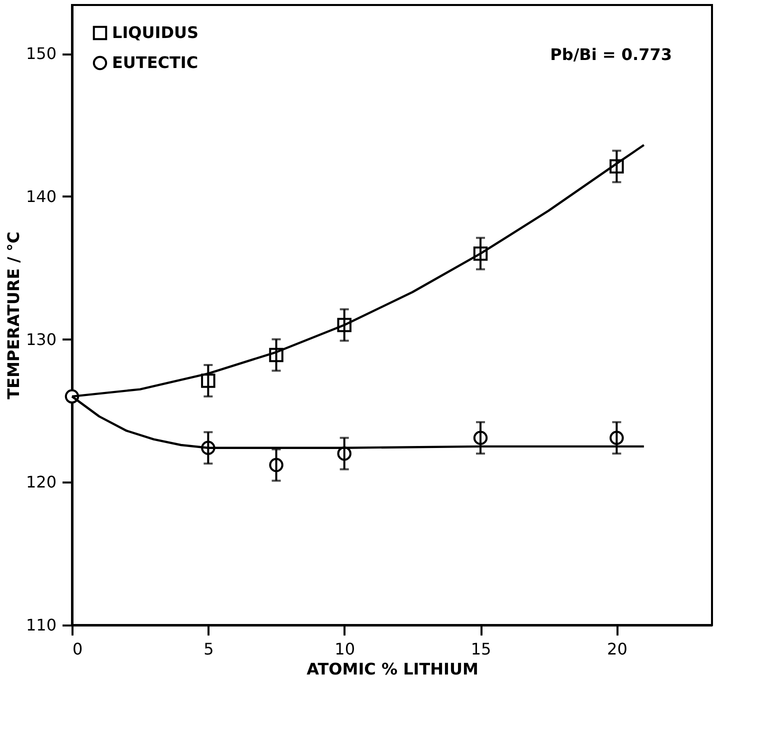 The height and width of the screenshot is (733, 778). I want to click on y-tick-label: 140, so click(41, 196).